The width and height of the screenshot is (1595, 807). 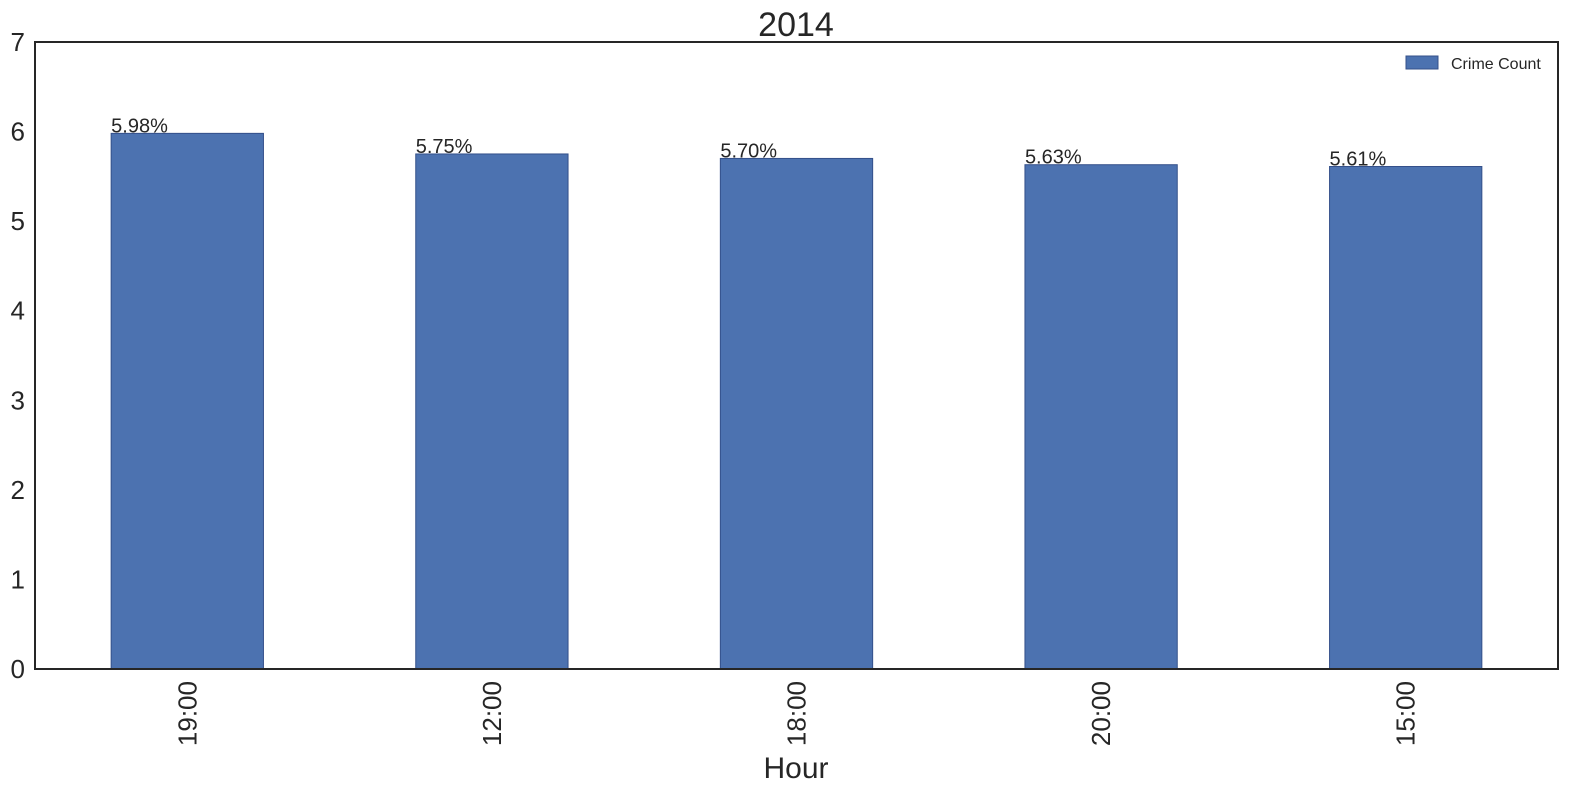 I want to click on legend: Crime Count, so click(x=1473, y=64).